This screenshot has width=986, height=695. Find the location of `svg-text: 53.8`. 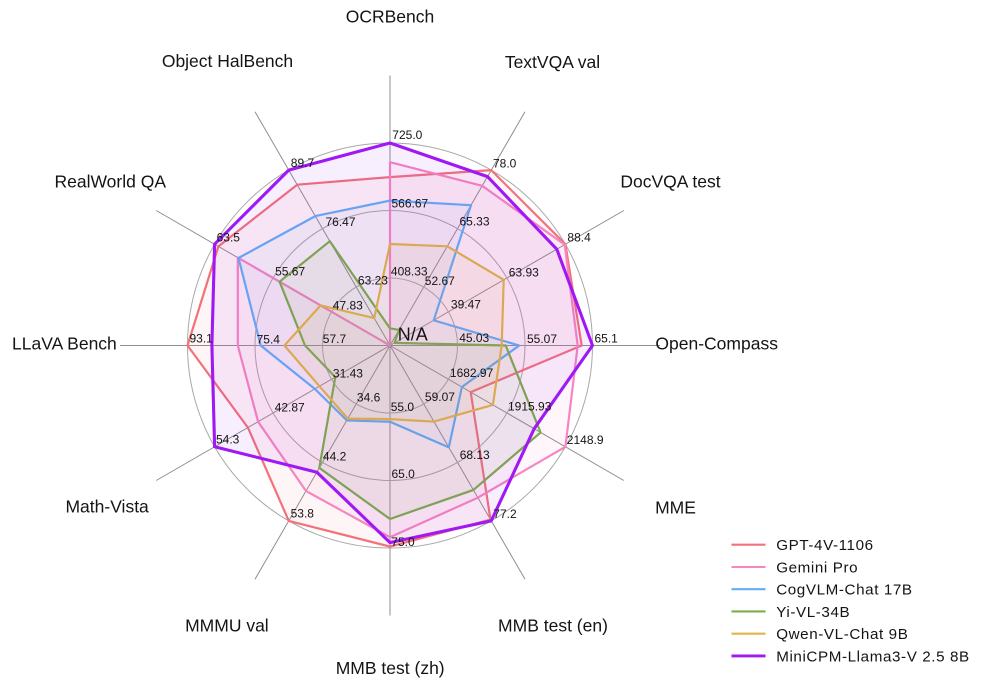

svg-text: 53.8 is located at coordinates (303, 514).